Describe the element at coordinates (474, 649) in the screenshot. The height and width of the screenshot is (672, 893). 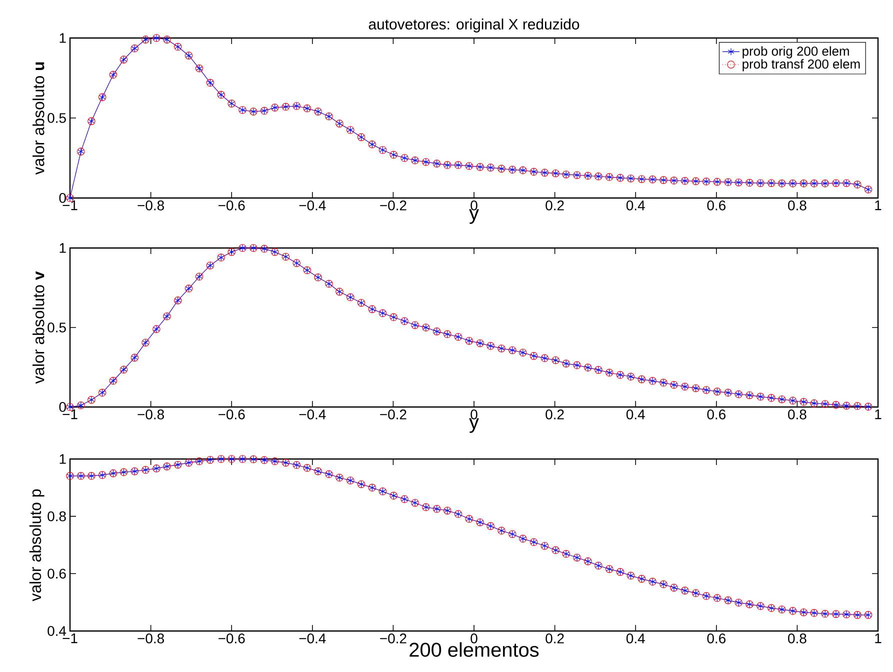
I see `x-axis-title: 200 elementos` at that location.